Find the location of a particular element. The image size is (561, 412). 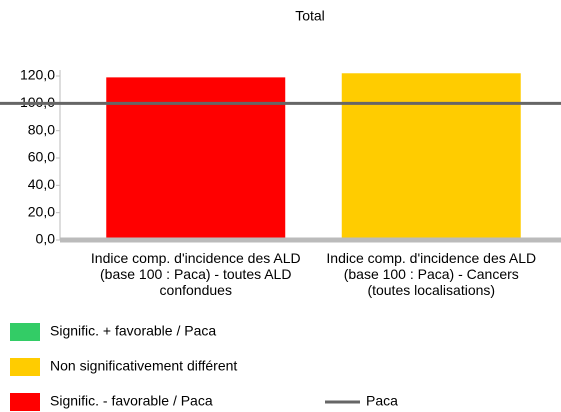

y-tick-label: 40,0 is located at coordinates (41, 184).